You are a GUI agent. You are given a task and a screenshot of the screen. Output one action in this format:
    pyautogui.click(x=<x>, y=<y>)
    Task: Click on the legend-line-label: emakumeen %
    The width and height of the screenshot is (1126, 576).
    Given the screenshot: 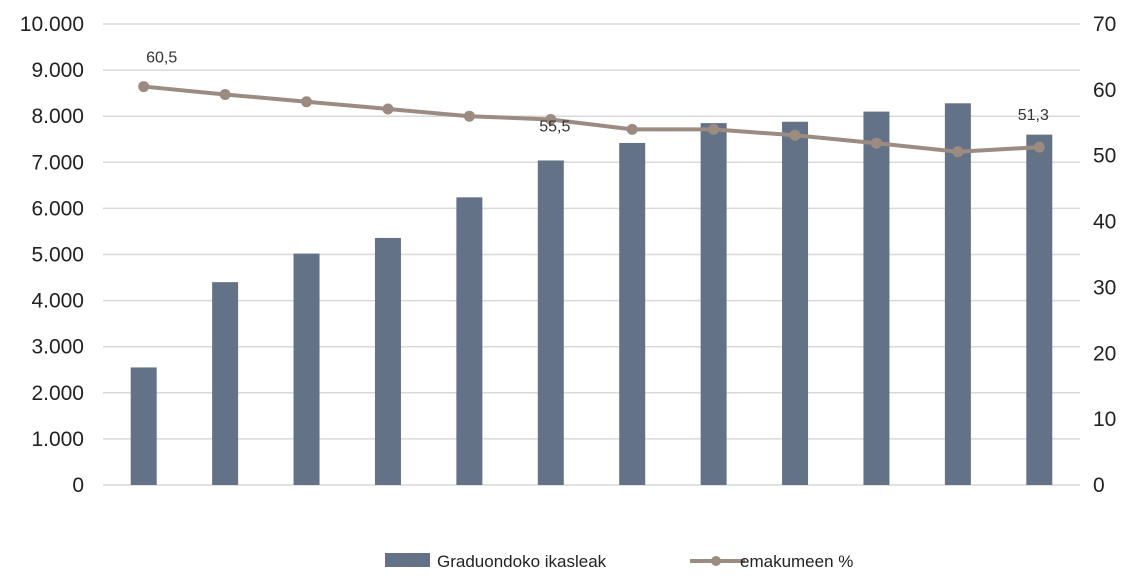 What is the action you would take?
    pyautogui.click(x=796, y=561)
    